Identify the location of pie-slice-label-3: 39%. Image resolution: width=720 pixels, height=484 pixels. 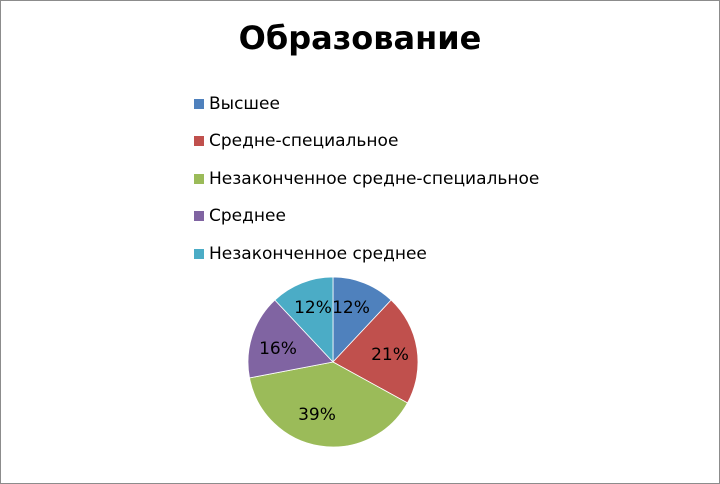
(317, 415).